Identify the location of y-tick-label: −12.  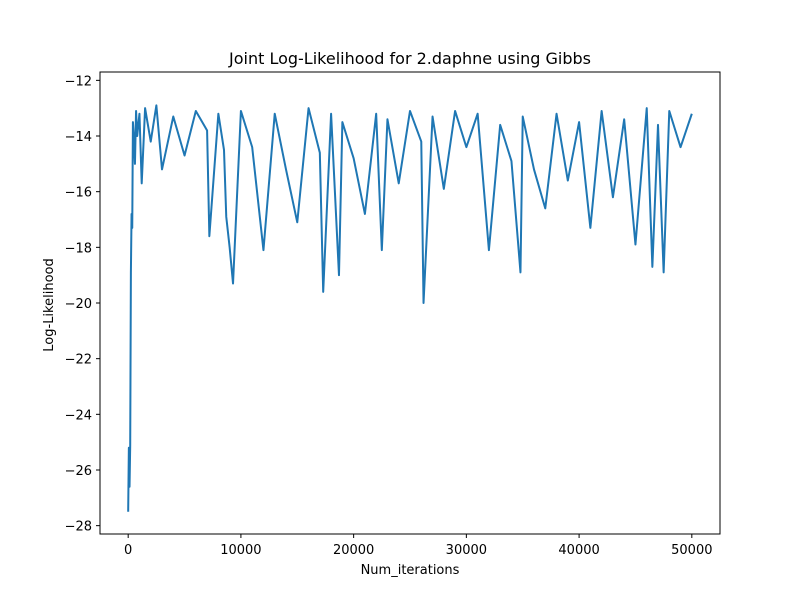
(78, 81).